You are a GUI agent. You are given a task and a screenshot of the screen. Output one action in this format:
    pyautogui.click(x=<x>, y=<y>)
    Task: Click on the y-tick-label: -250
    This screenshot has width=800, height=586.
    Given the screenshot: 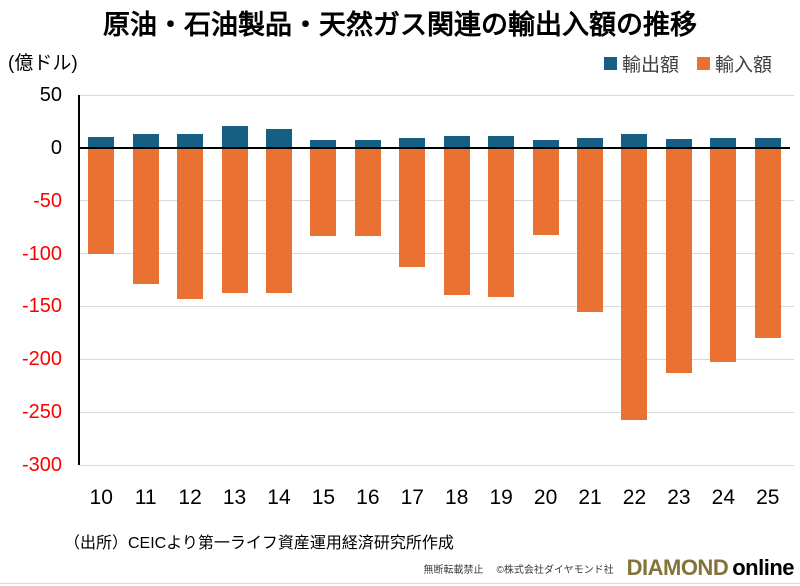 What is the action you would take?
    pyautogui.click(x=41, y=412)
    